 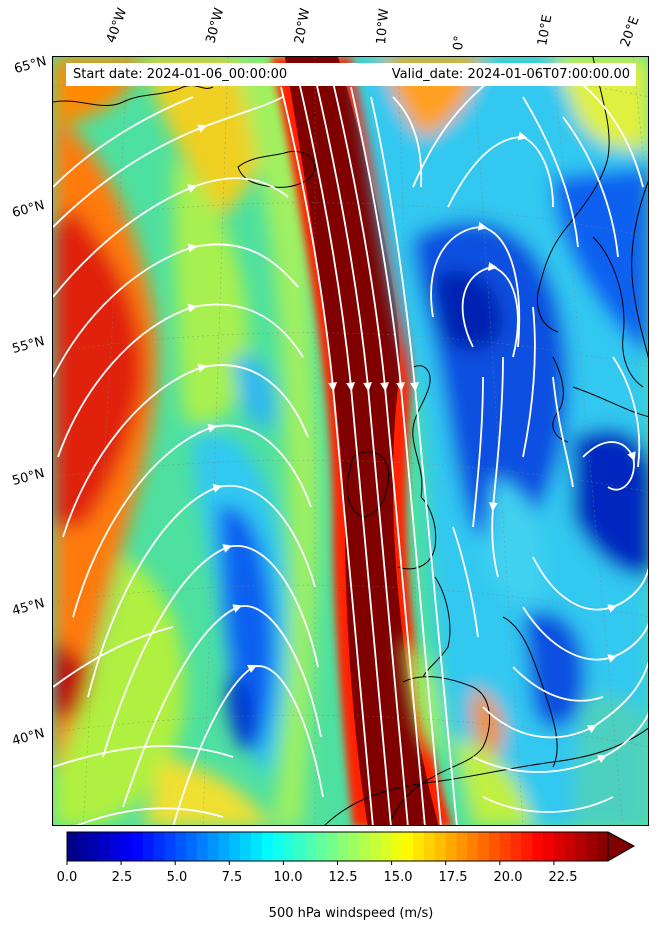 I want to click on colorbar-tick-label: 7.5, so click(x=232, y=877).